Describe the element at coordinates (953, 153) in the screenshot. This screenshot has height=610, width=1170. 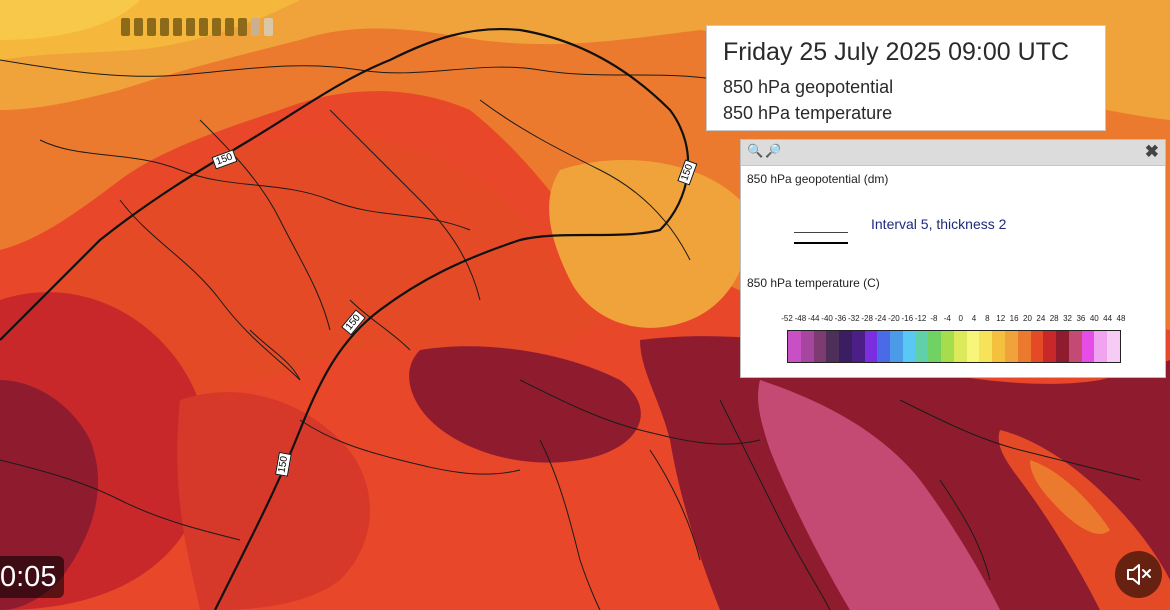
I see `legend-toolbar: 🔍 🔎 ✖` at that location.